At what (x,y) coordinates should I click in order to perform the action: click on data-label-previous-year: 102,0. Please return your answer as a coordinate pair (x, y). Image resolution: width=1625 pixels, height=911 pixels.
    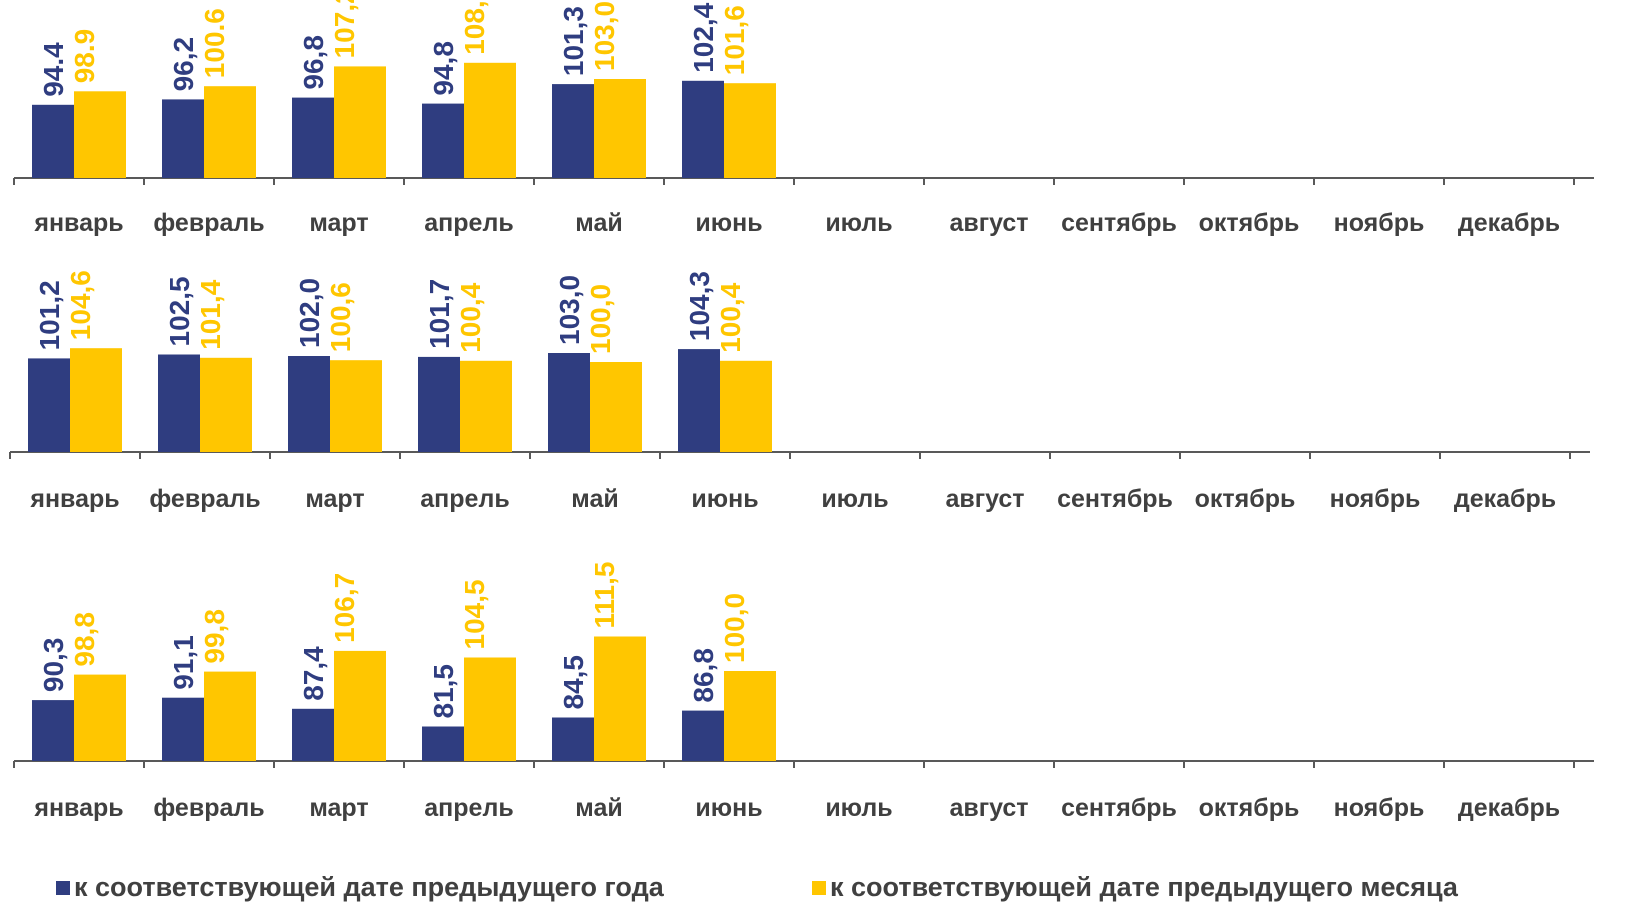
    Looking at the image, I should click on (309, 313).